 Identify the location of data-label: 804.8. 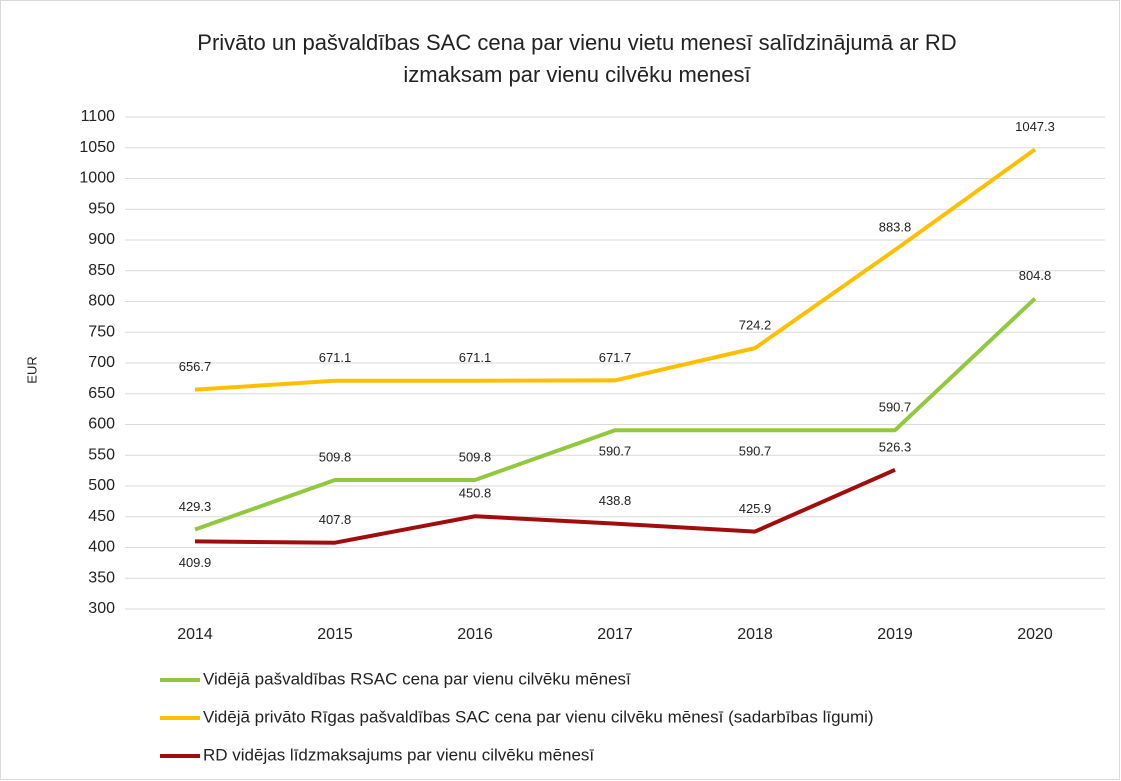
(1035, 275).